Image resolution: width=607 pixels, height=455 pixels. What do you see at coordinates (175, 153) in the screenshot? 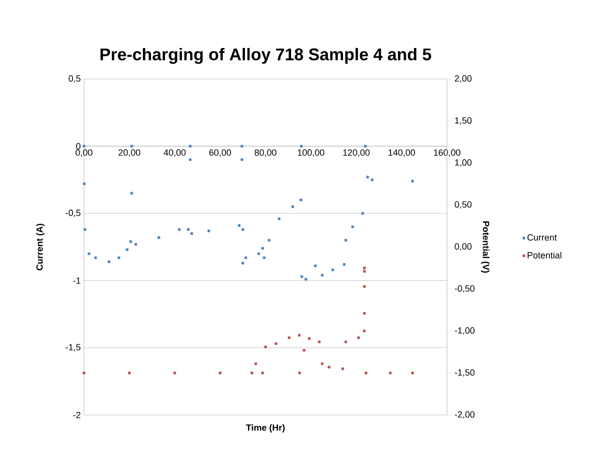
I see `x-tick-label: 40,00` at bounding box center [175, 153].